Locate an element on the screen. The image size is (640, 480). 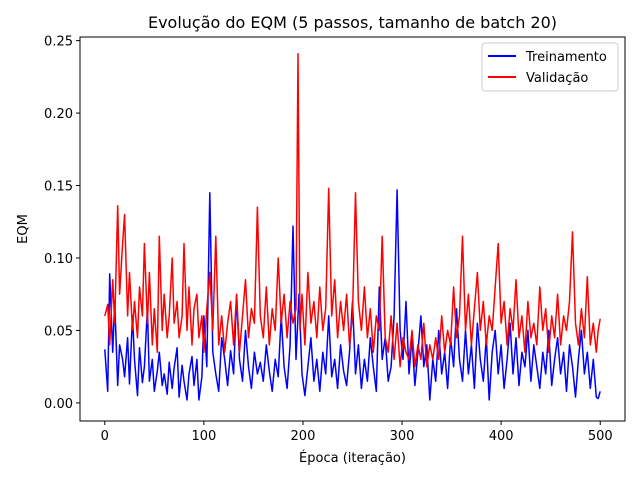
y-tick-label: 0.25 is located at coordinates (58, 42).